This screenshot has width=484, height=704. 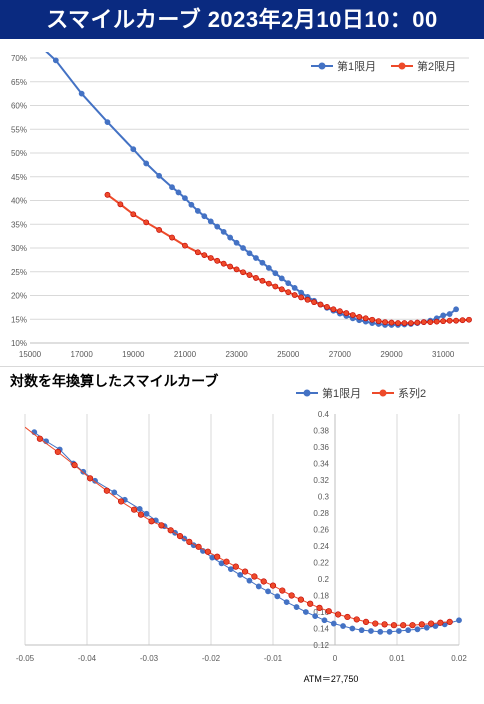 I want to click on x-tick-label: -0.01, so click(x=273, y=658).